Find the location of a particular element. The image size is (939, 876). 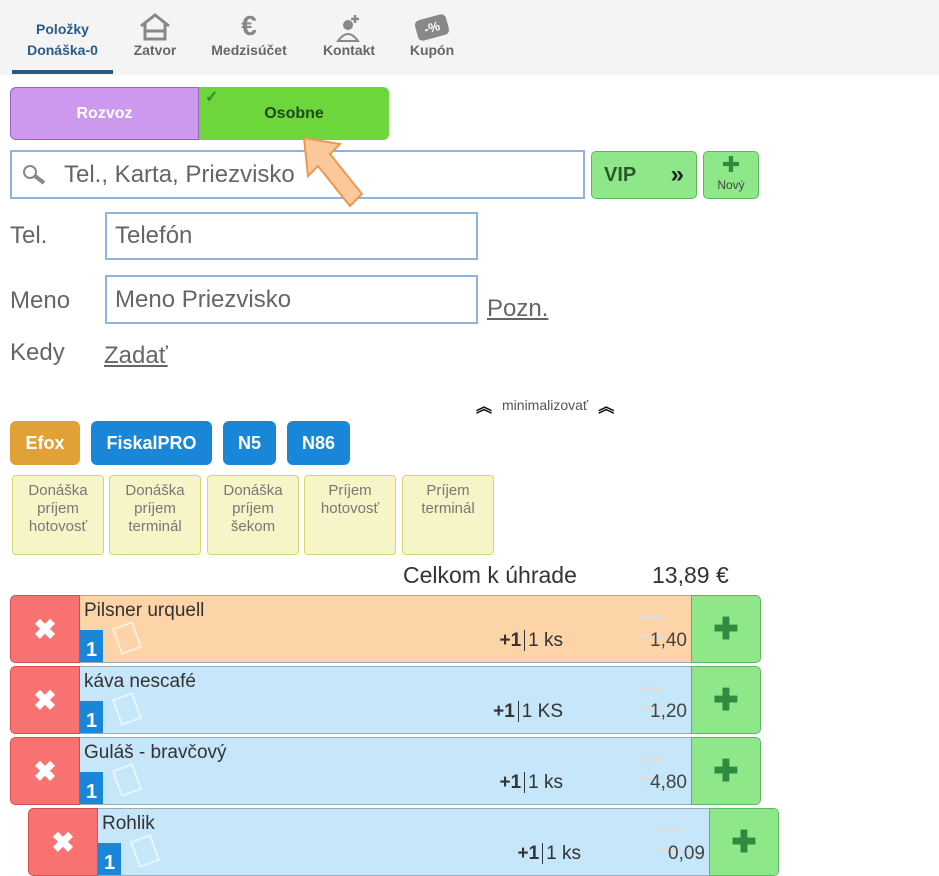

item-name: Rohlik is located at coordinates (128, 823).